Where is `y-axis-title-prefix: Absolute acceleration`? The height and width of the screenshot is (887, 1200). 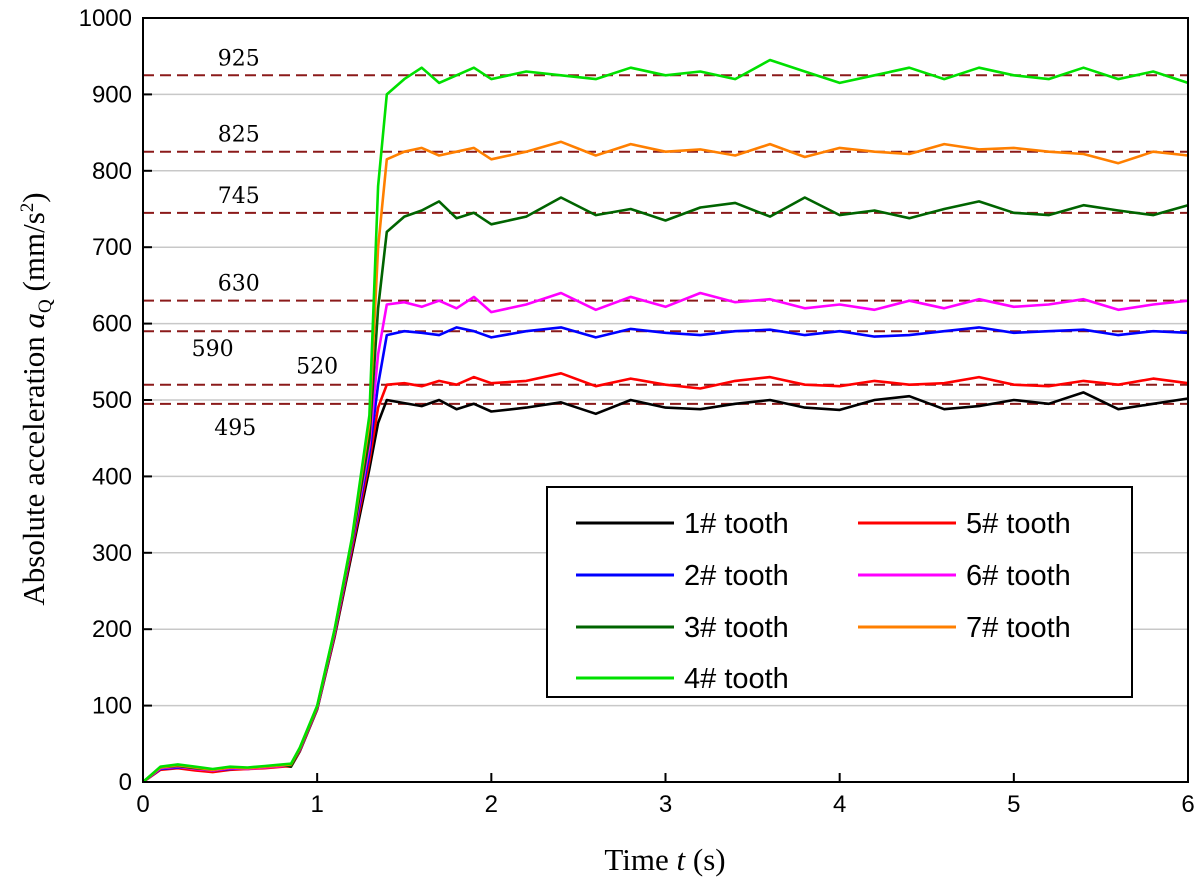 y-axis-title-prefix: Absolute acceleration is located at coordinates (33, 466).